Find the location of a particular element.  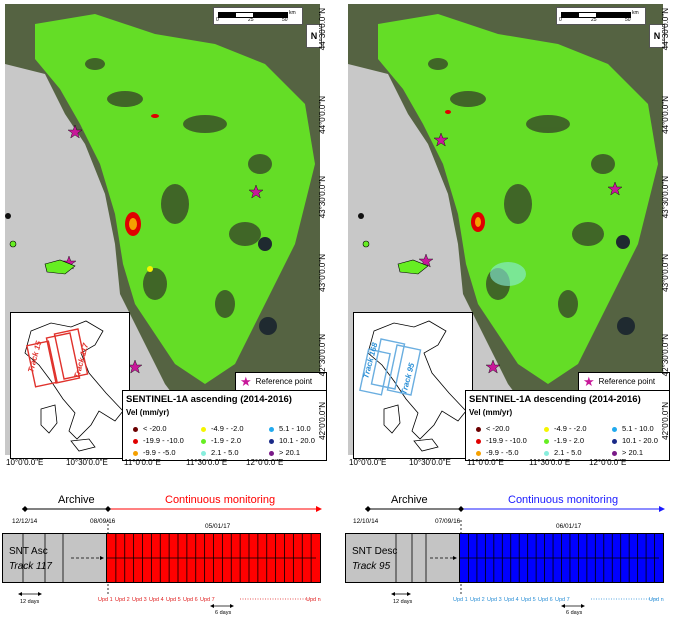

scale-unit: km is located at coordinates (292, 13).